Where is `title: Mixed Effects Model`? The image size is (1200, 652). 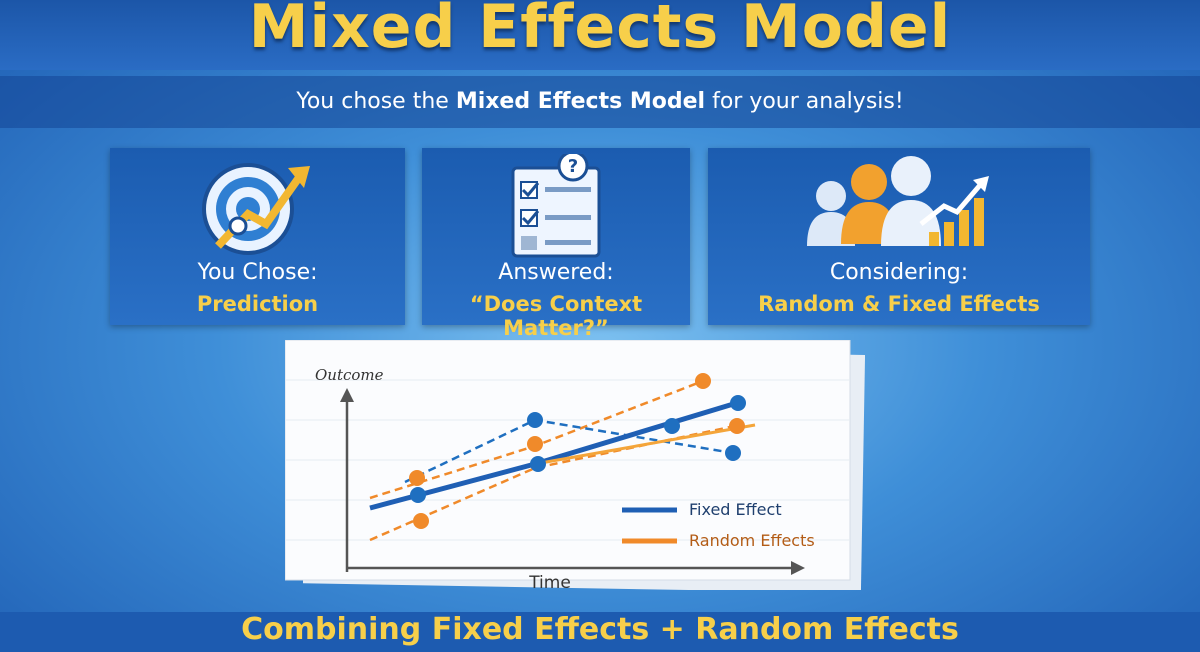 title: Mixed Effects Model is located at coordinates (600, 31).